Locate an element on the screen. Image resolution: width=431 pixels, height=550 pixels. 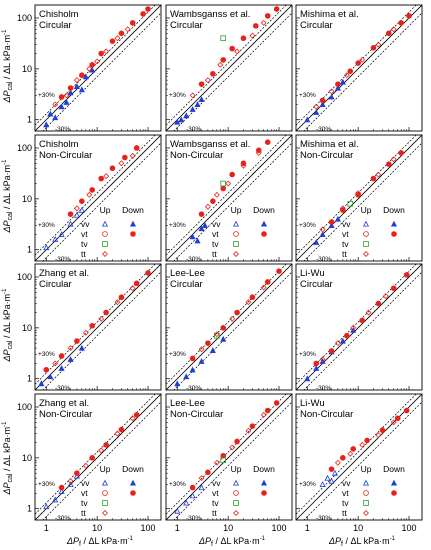
scatter-panel: +30% -30% Mishima et al.Circular is located at coordinates (359, 68).